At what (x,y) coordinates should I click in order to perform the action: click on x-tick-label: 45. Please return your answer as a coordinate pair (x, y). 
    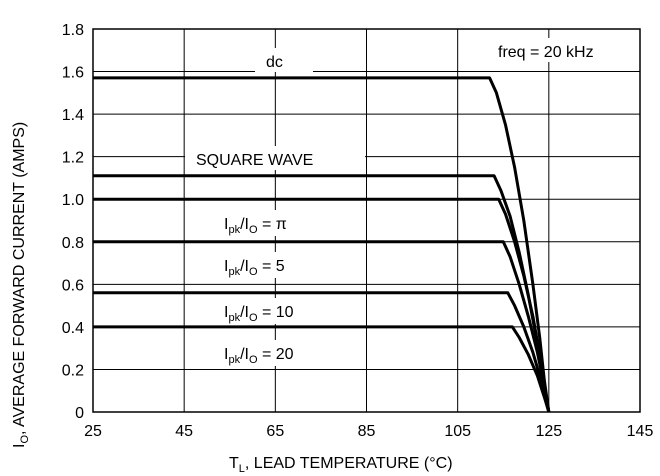
    Looking at the image, I should click on (184, 431).